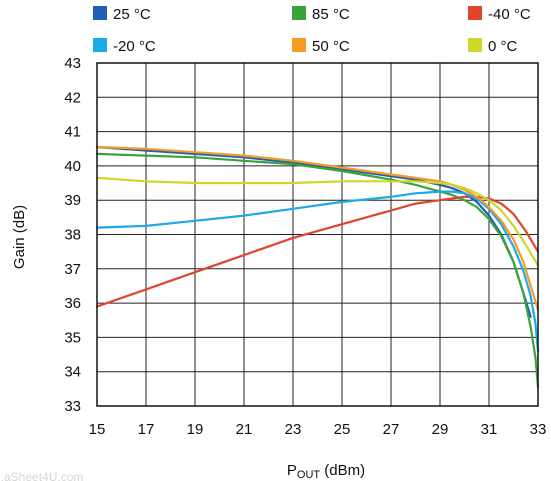  I want to click on y-tick-label: 33, so click(72, 406).